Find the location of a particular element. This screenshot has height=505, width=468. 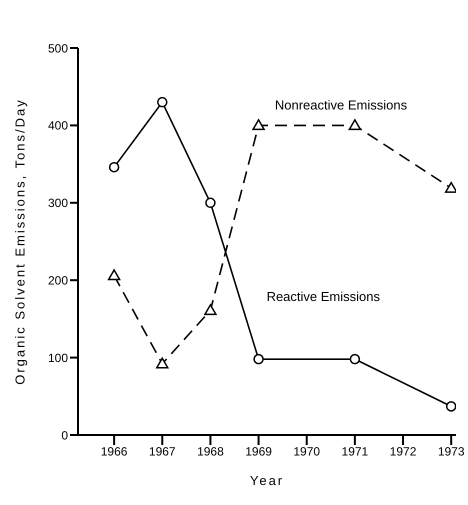

x-tick-label: 1966 is located at coordinates (114, 451).